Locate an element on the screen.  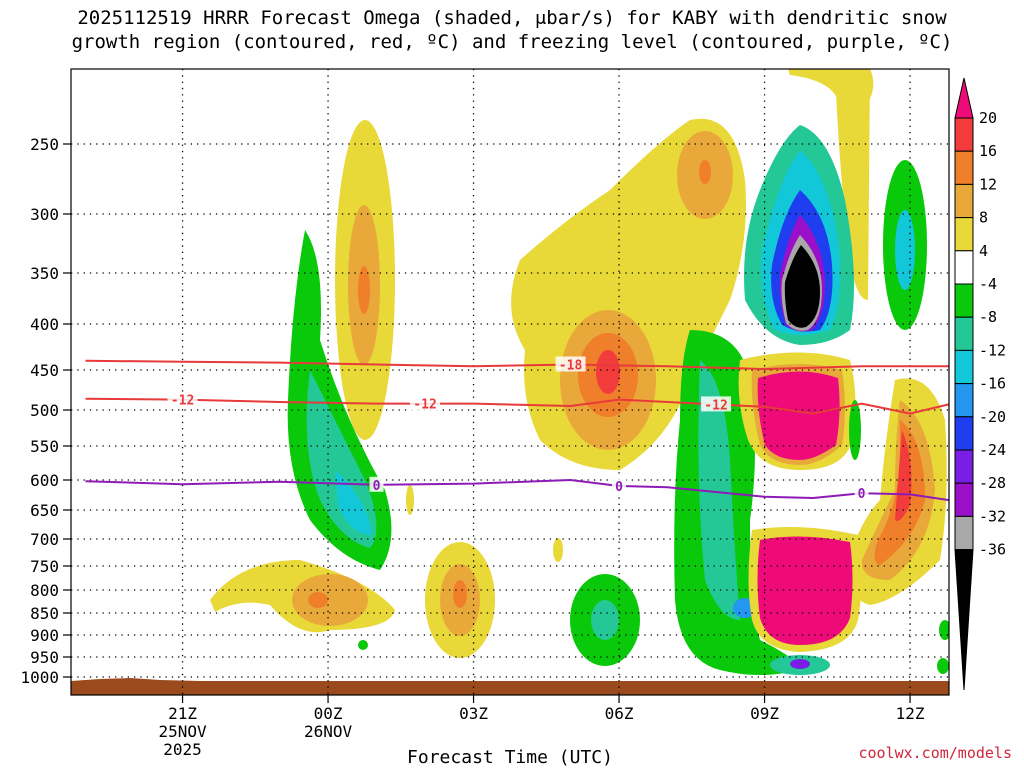
x-tick-label: 06Z is located at coordinates (619, 713).